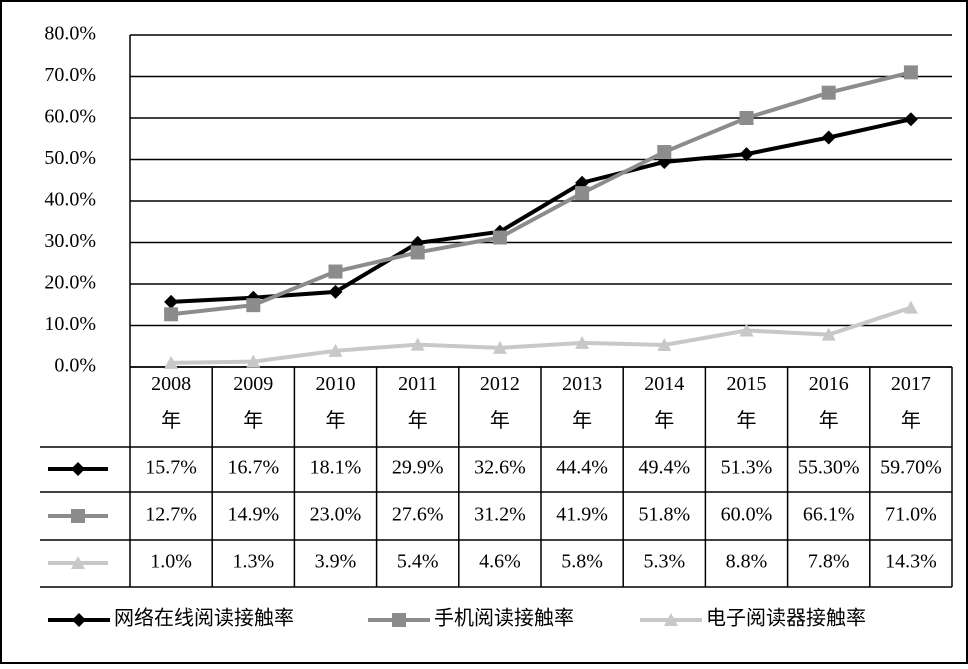 The height and width of the screenshot is (669, 968). Describe the element at coordinates (70, 75) in the screenshot. I see `y-tick-label: 70.0%` at that location.